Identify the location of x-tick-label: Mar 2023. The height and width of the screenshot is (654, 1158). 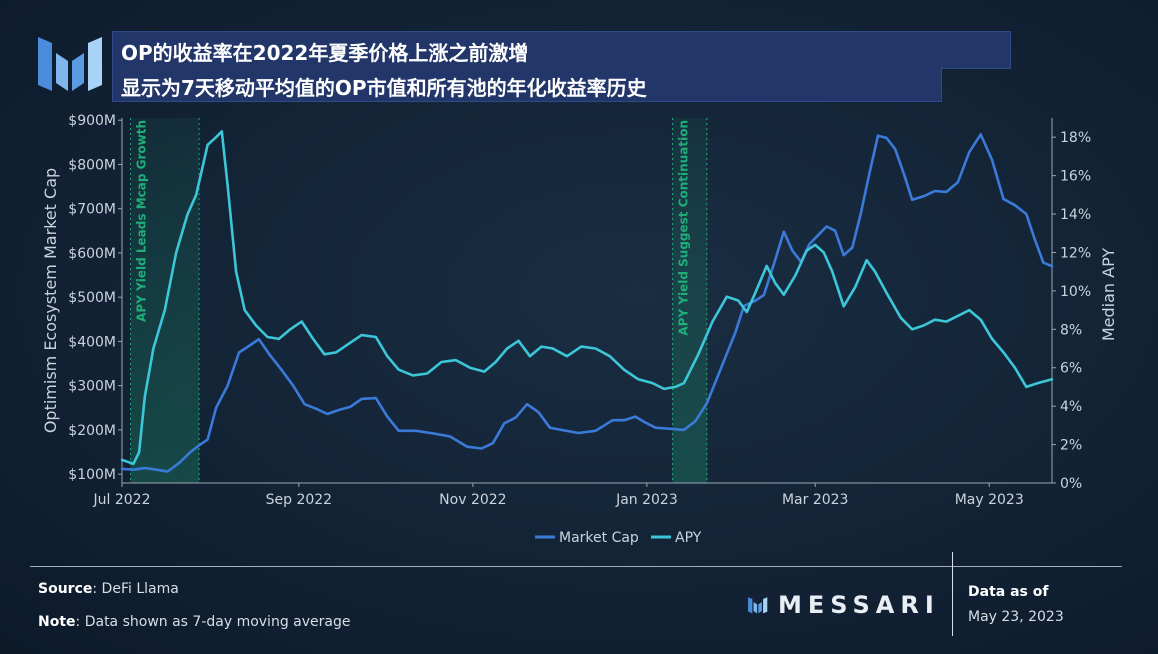
(815, 500).